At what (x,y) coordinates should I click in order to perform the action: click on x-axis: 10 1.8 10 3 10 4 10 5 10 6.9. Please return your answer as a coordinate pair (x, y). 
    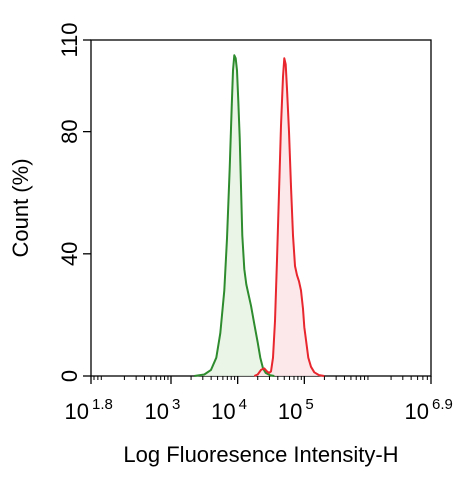
    Looking at the image, I should click on (259, 400).